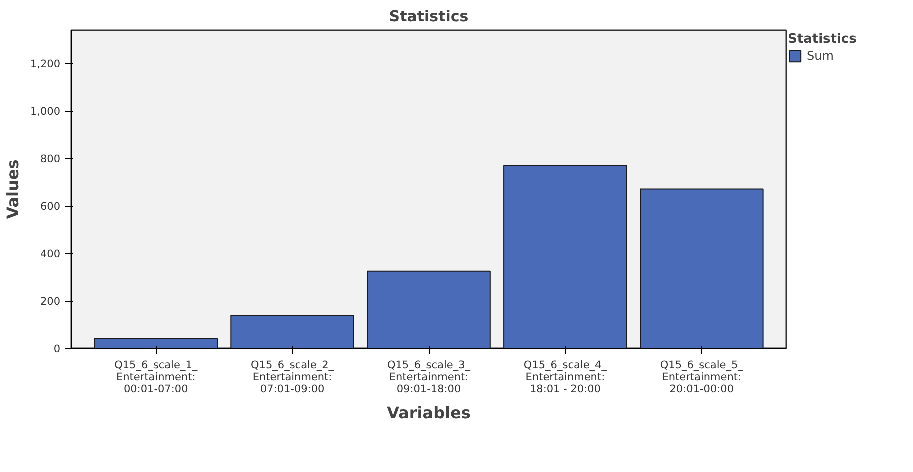  Describe the element at coordinates (822, 39) in the screenshot. I see `legend-title: Statistics` at that location.